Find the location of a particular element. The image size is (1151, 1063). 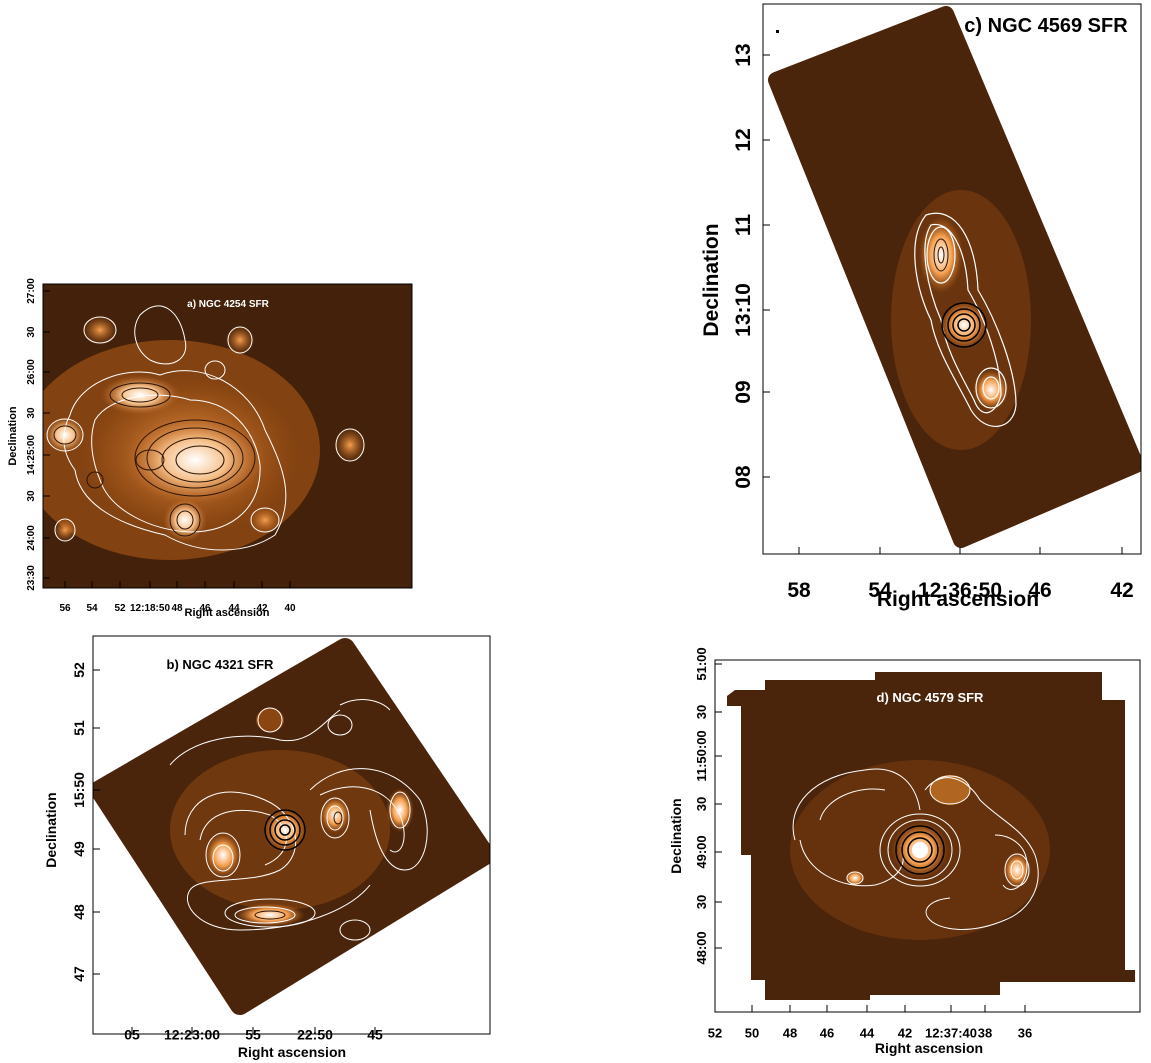

panel-a-xlabel: Right ascension is located at coordinates (227, 613).